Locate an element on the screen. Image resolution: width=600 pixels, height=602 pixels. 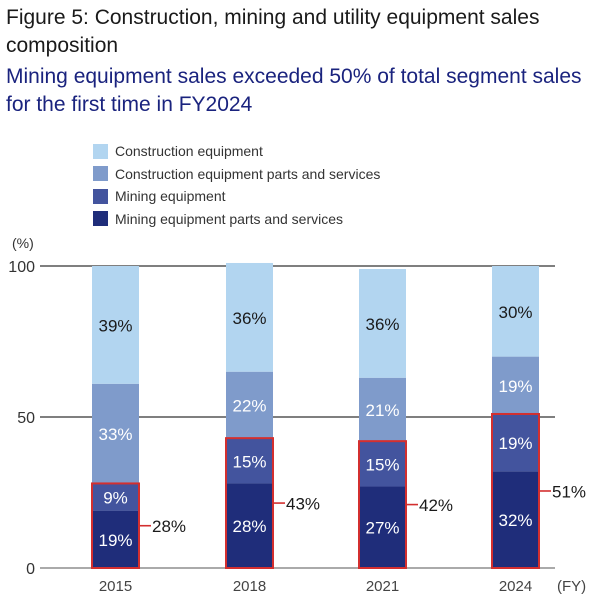
mining-total-label: 51% is located at coordinates (569, 491).